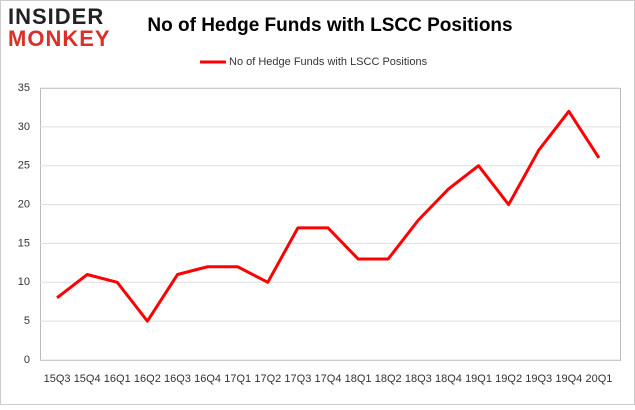  What do you see at coordinates (237, 379) in the screenshot?
I see `x-tick-label: 17Q1` at bounding box center [237, 379].